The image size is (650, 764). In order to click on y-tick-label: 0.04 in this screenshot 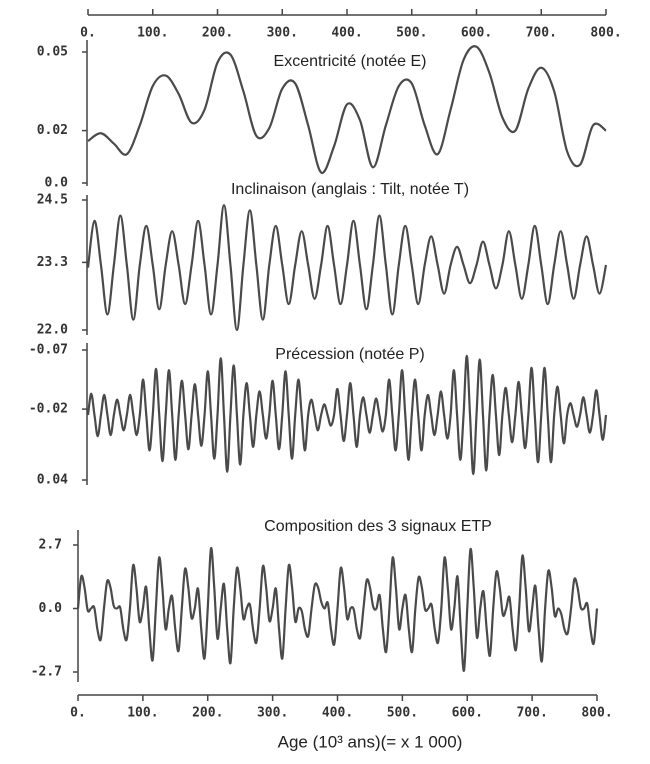, I will do `click(52, 480)`.